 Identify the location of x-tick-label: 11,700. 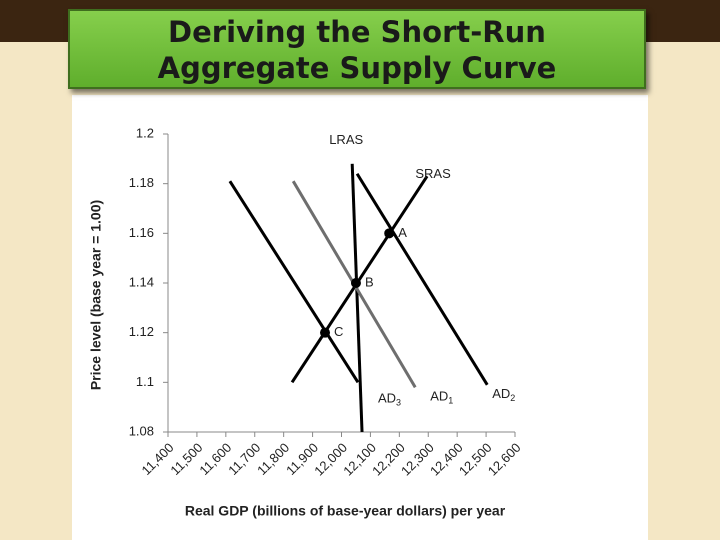
(244, 459).